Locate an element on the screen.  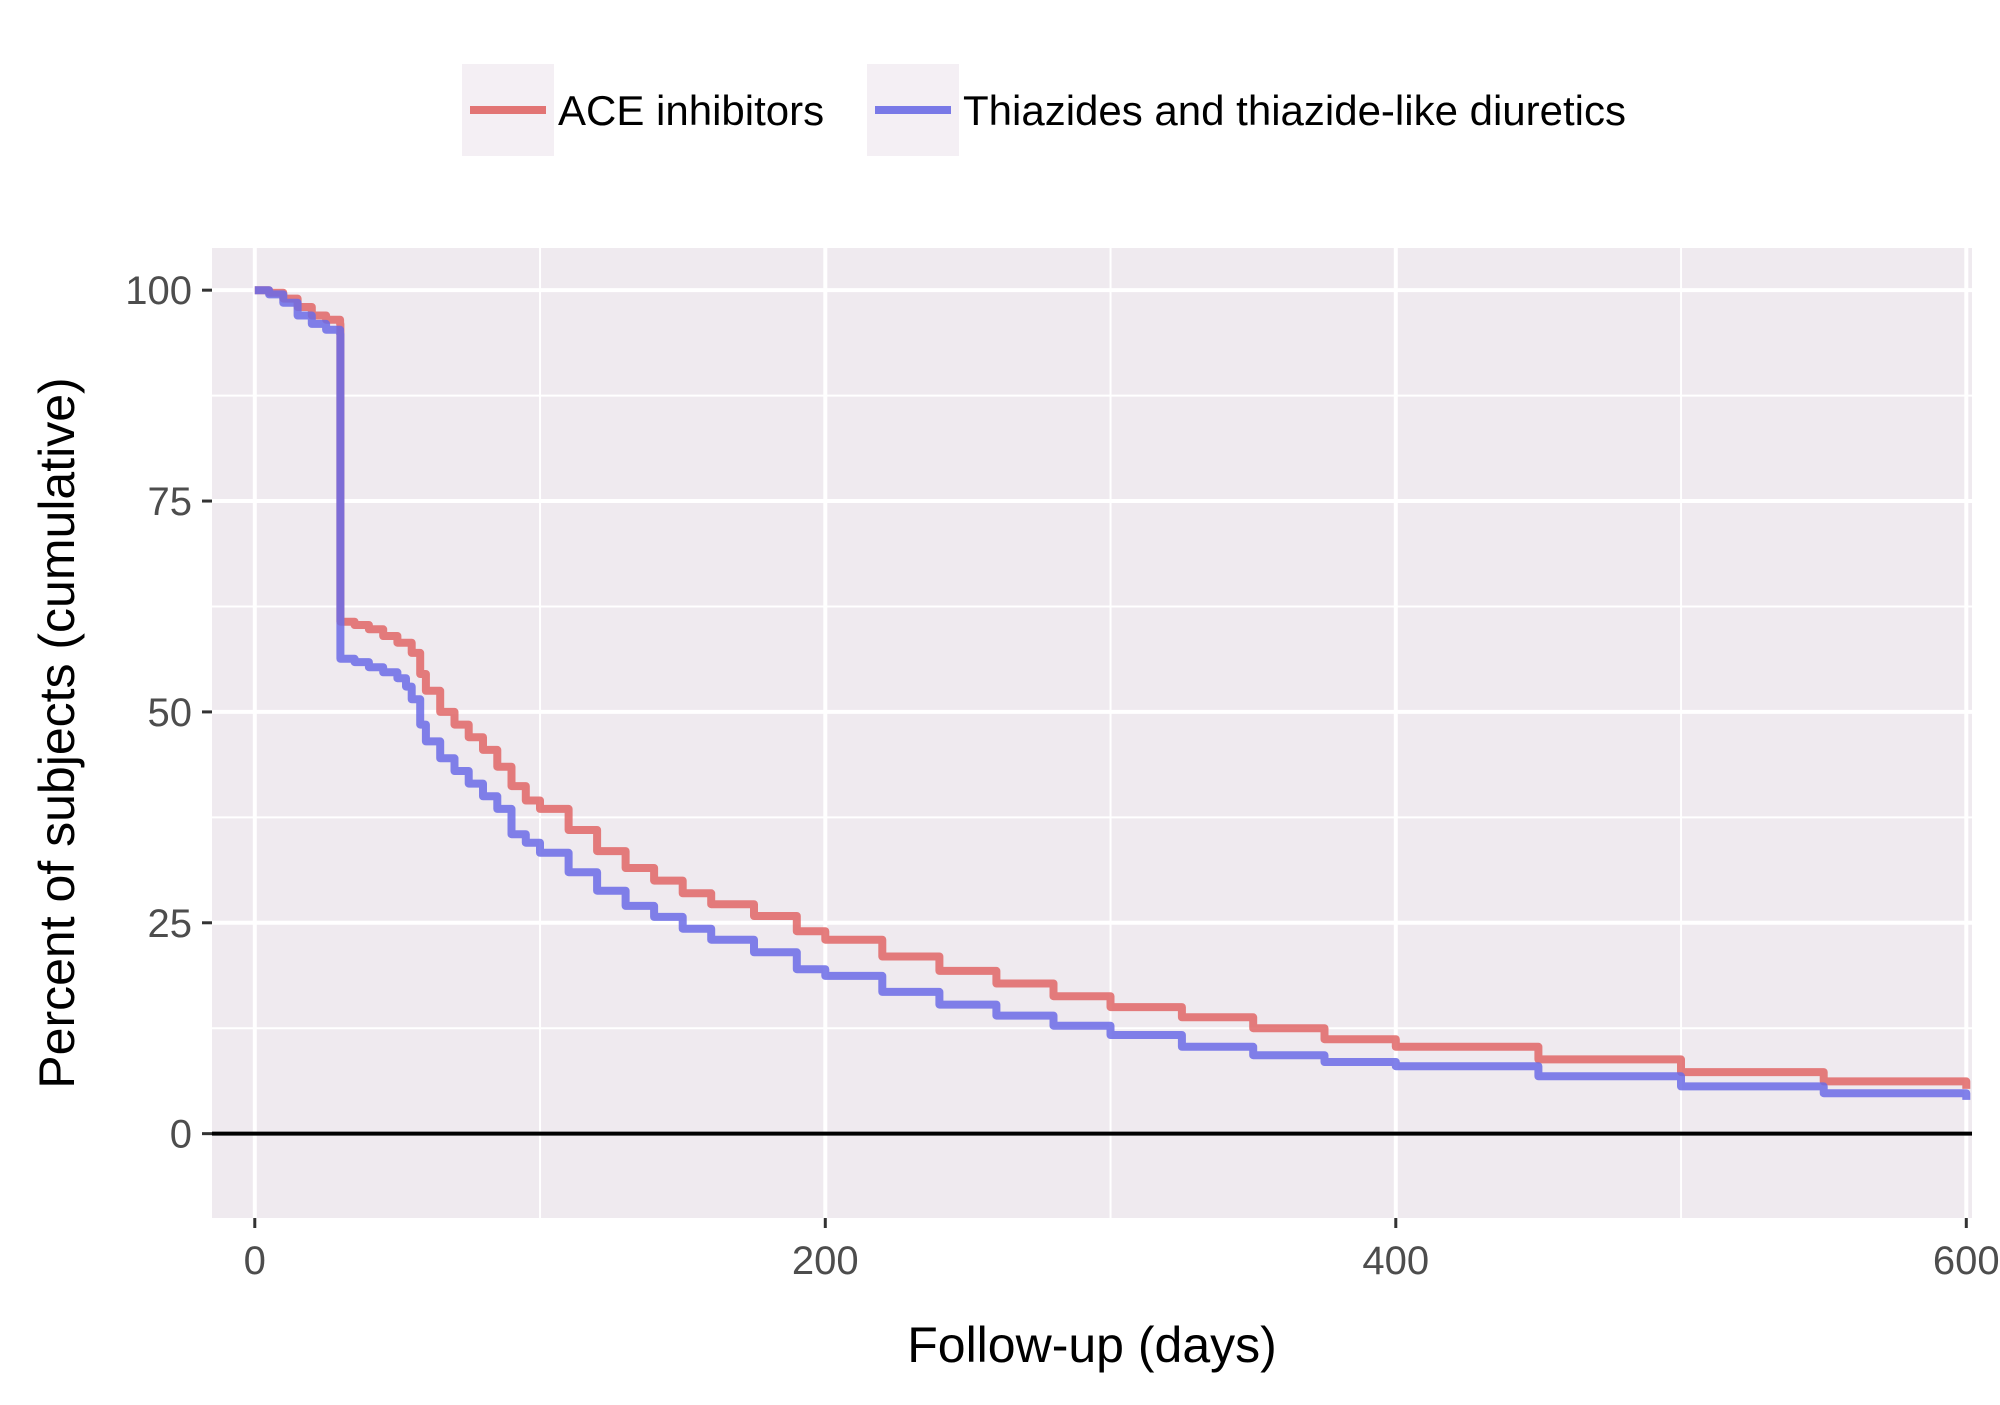
legend-item-ace: ACE inhibitors is located at coordinates (643, 110).